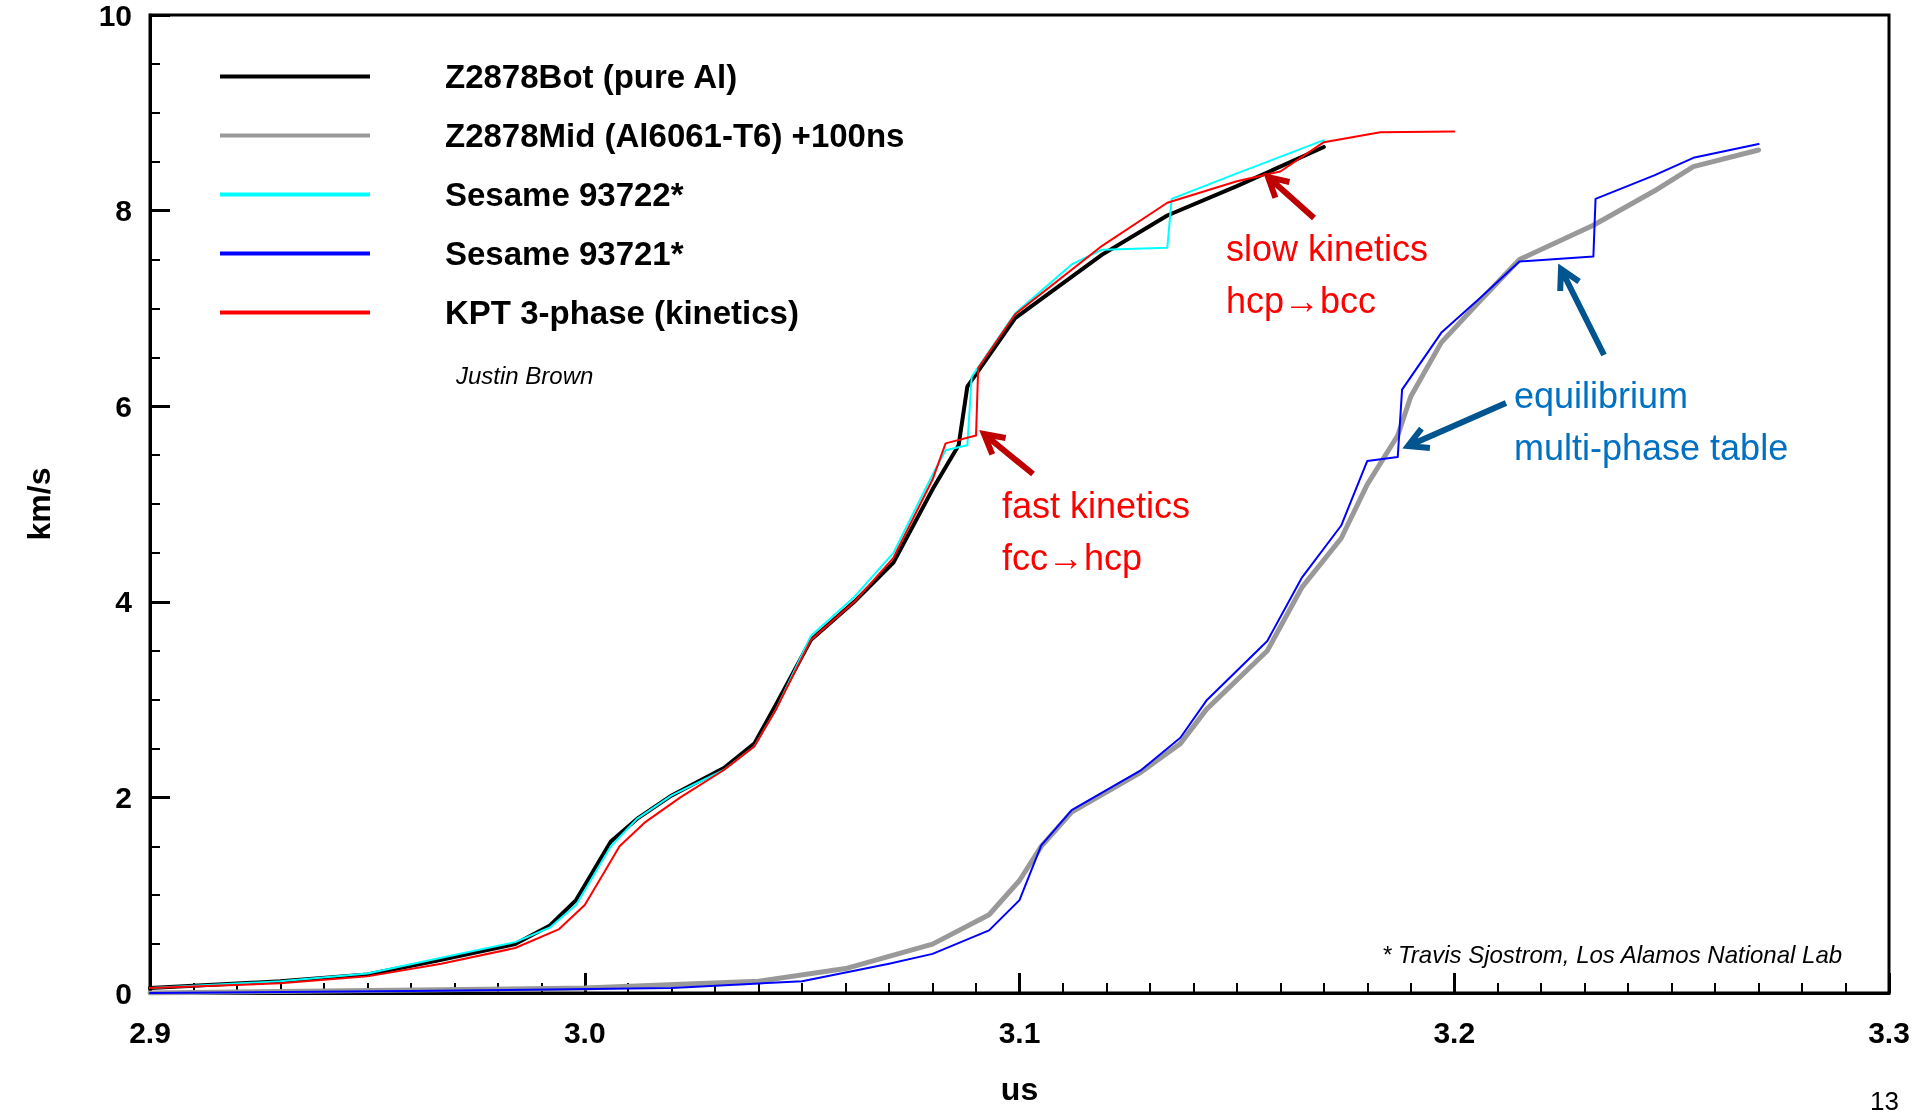  Describe the element at coordinates (591, 76) in the screenshot. I see `legend-label: Z2878Bot (pure Al)` at that location.